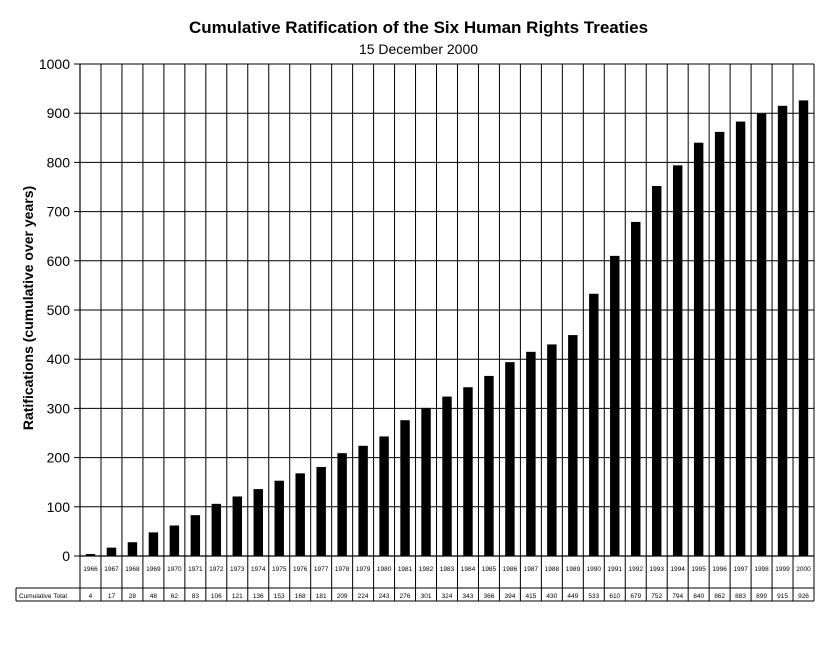  What do you see at coordinates (363, 569) in the screenshot?
I see `x-tick-label: 1979` at bounding box center [363, 569].